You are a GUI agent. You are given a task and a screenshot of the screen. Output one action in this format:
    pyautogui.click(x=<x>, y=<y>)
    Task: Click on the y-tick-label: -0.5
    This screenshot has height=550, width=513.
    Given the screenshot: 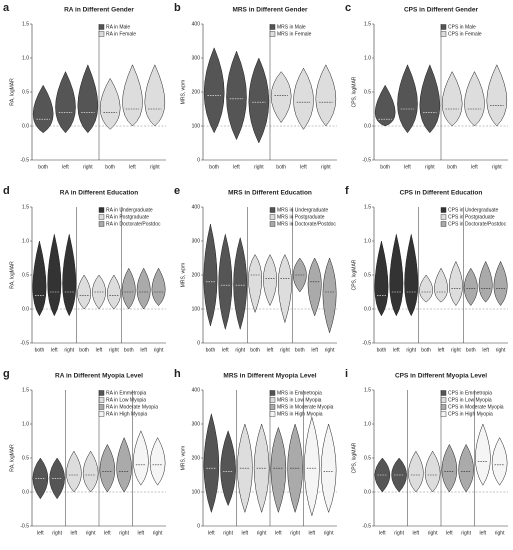 What is the action you would take?
    pyautogui.click(x=24, y=160)
    